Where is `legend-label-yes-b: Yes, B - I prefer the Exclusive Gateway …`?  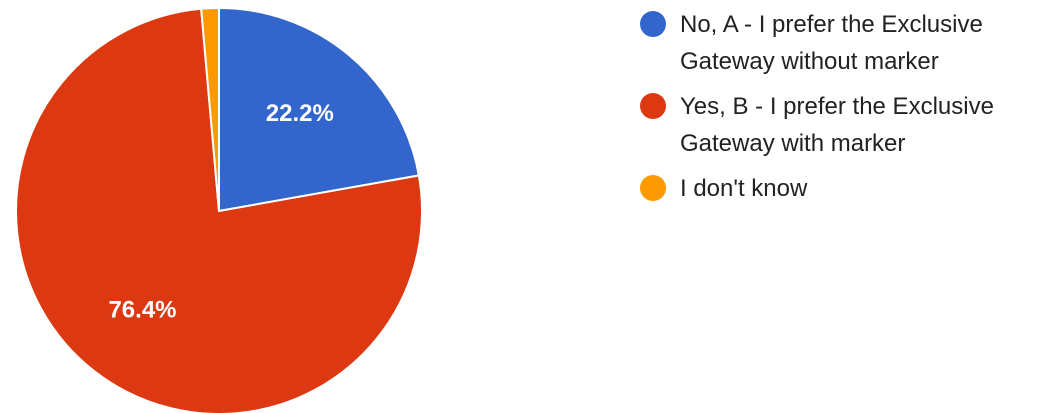 legend-label-yes-b: Yes, B - I prefer the Exclusive Gateway … is located at coordinates (837, 125).